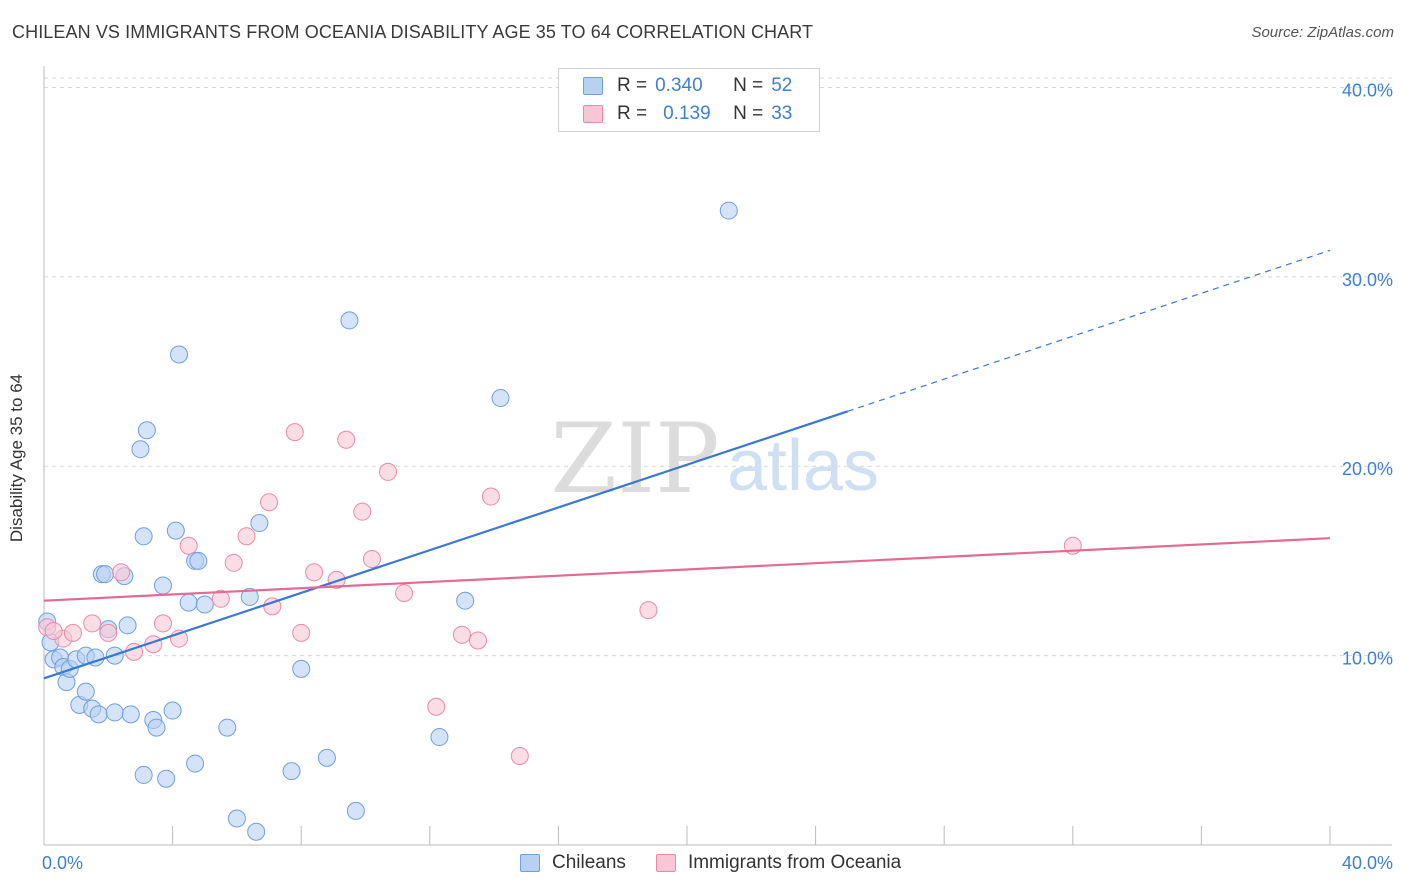  Describe the element at coordinates (593, 114) in the screenshot. I see `legend-swatch-oceania` at that location.